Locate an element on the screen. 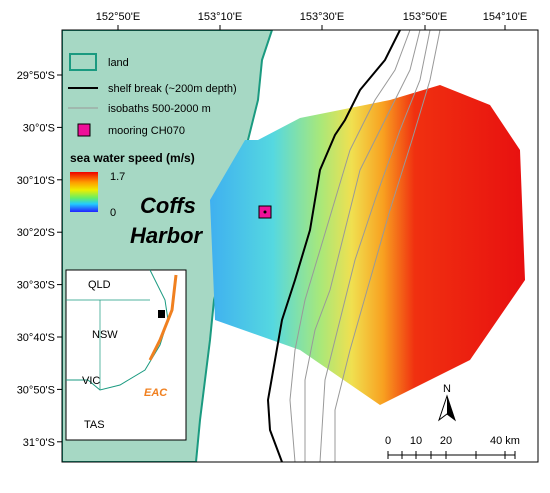 This screenshot has width=550, height=493. scale-label: 10 is located at coordinates (416, 441).